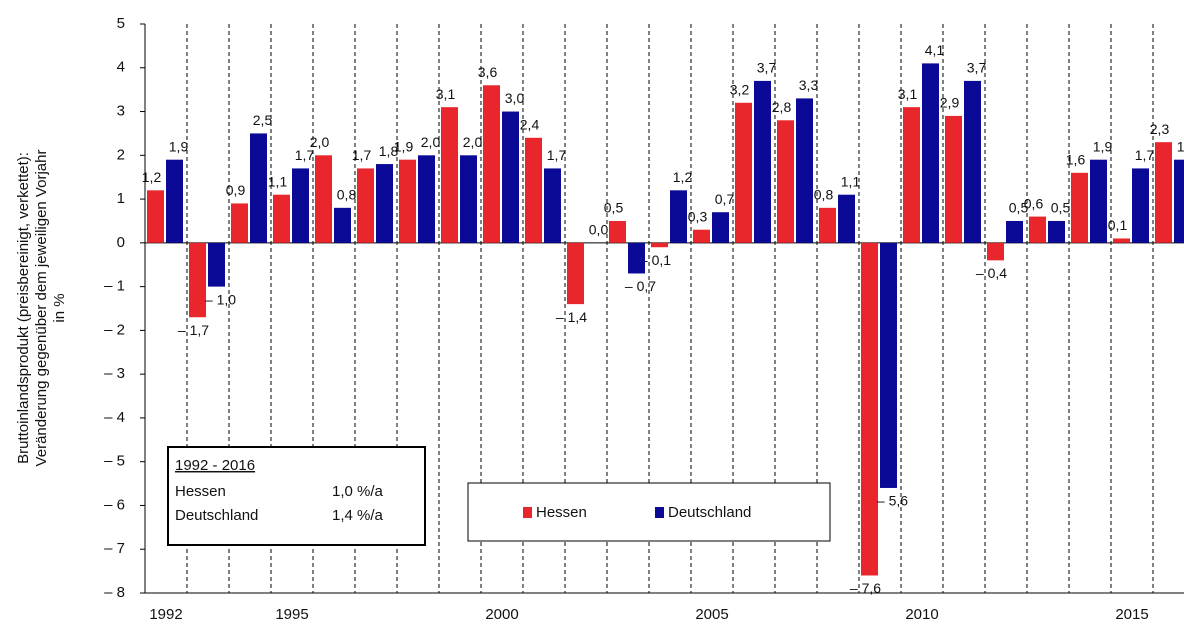 The height and width of the screenshot is (628, 1184). Describe the element at coordinates (121, 111) in the screenshot. I see `y-tick-label: 3` at that location.